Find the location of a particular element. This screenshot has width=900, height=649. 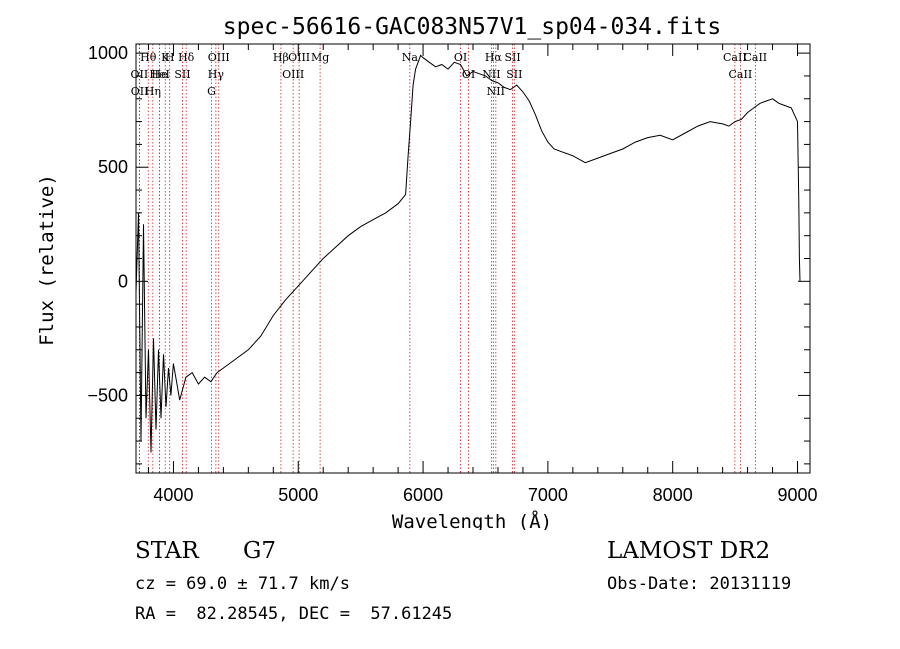

line-label: K is located at coordinates (165, 57).